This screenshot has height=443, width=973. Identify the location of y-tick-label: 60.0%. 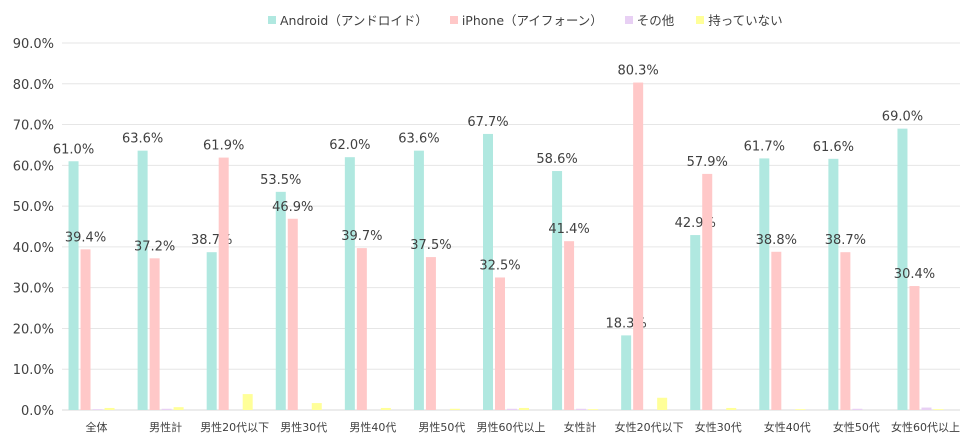
(33, 166).